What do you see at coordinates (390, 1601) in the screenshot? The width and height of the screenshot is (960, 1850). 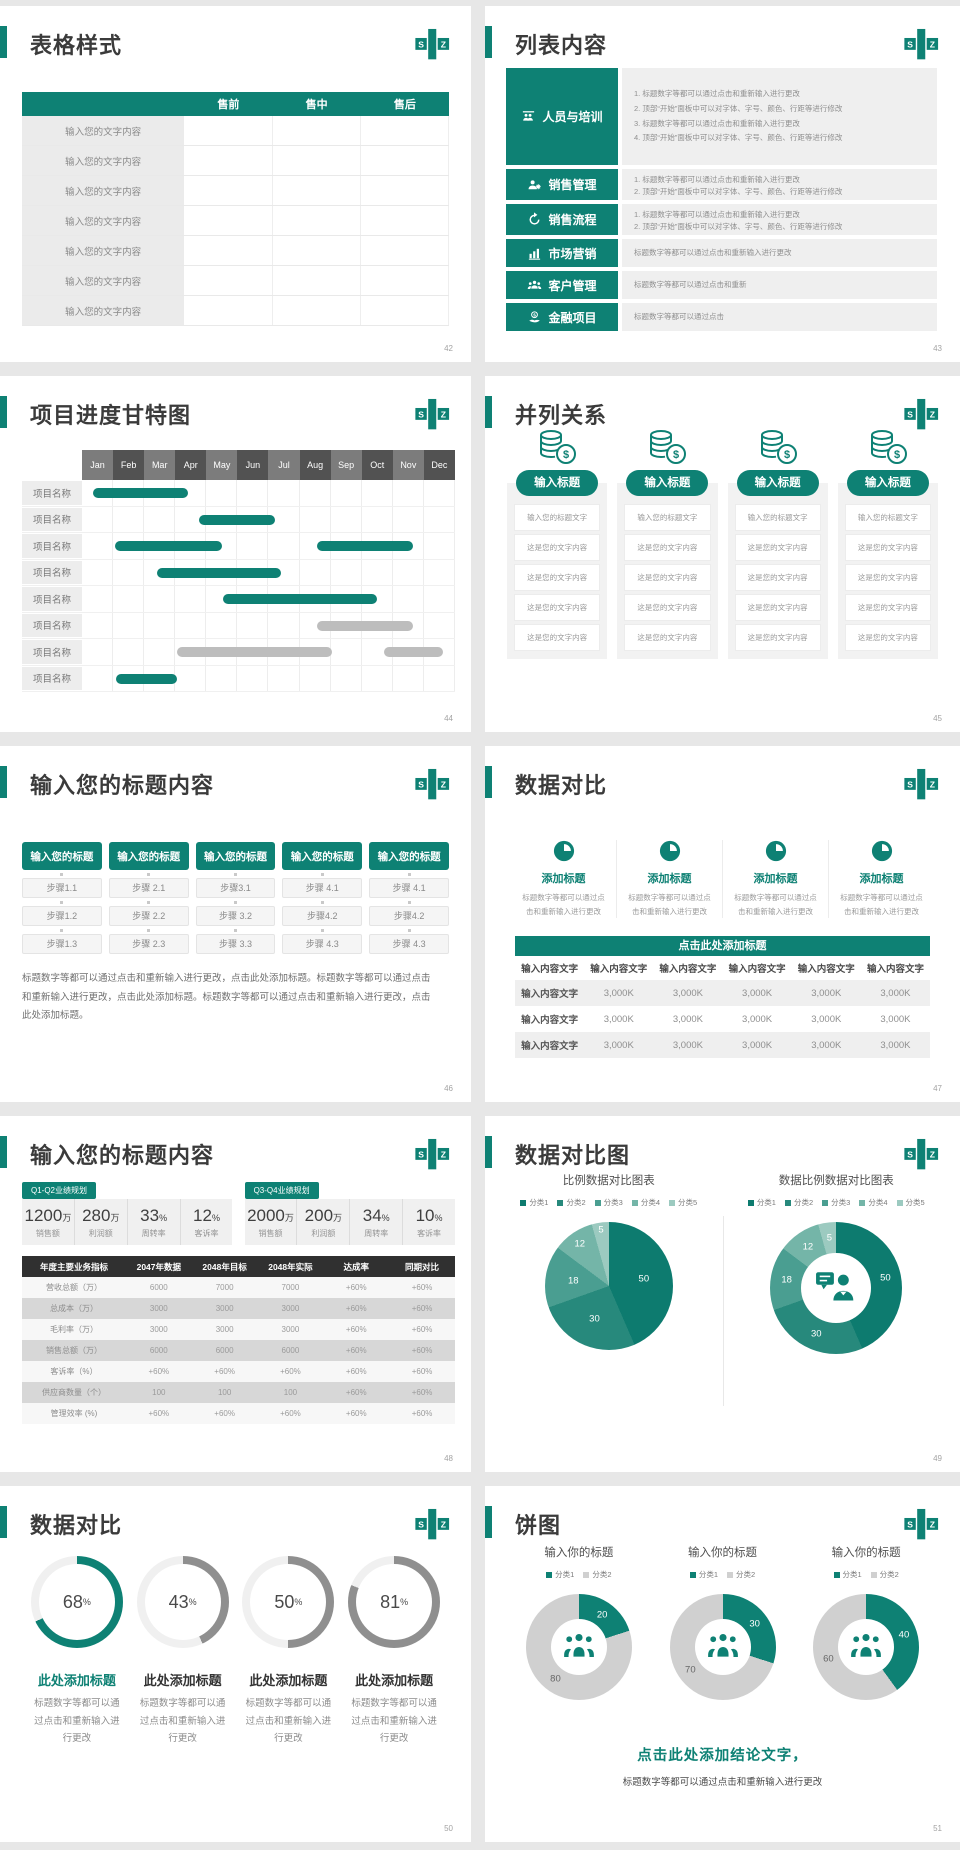 I see `progress-value: 81` at bounding box center [390, 1601].